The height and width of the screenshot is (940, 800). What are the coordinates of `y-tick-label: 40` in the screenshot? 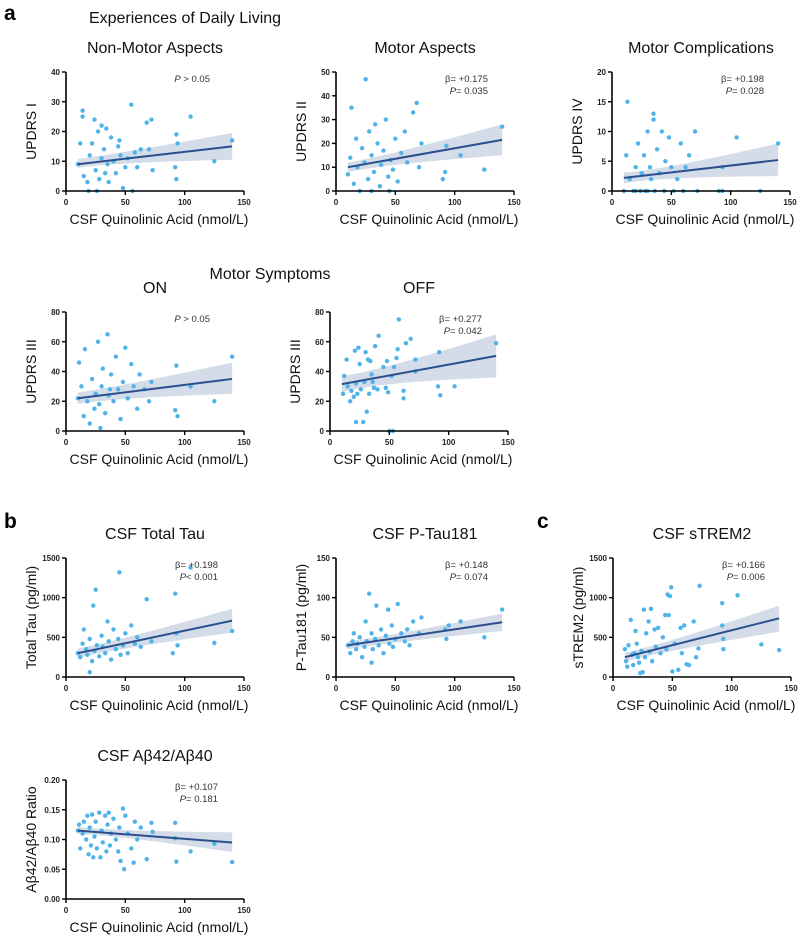 It's located at (319, 372).